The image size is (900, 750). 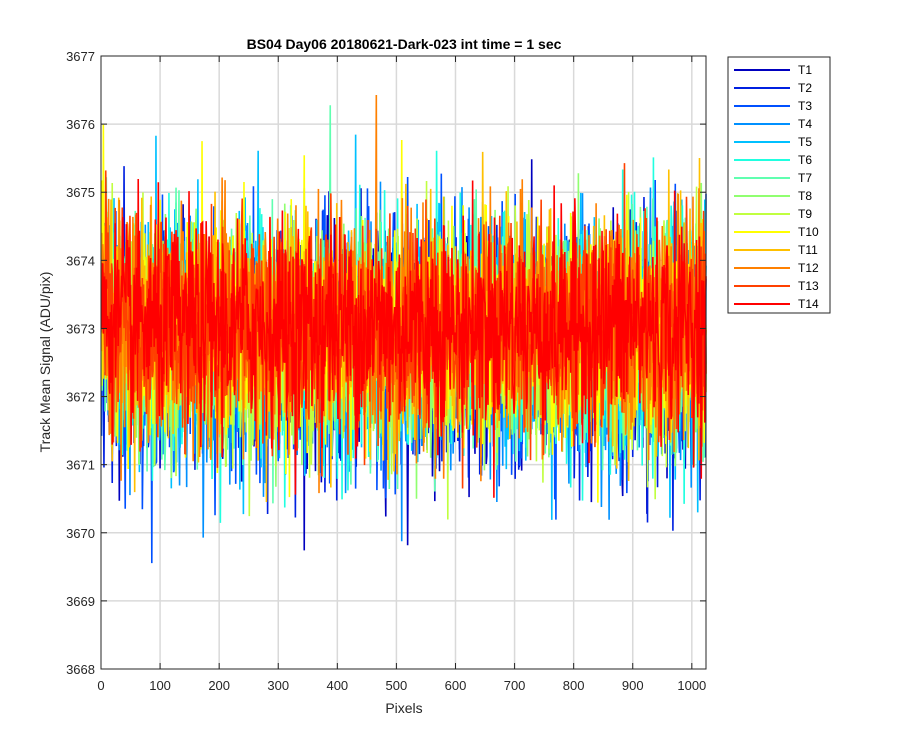 I want to click on legend: T1 T2 T3 T4 T5 T6 T7 T8 T9 T10 T11 T12 T13 T14, so click(x=779, y=185).